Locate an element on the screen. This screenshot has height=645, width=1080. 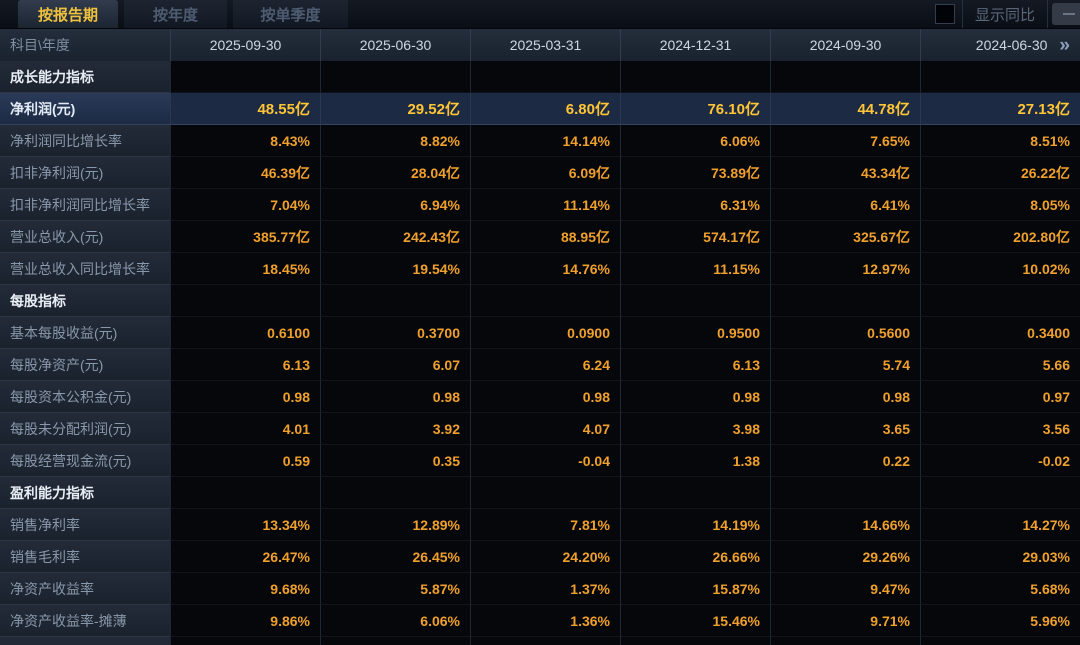
table-cell: 325.67亿 is located at coordinates (845, 237).